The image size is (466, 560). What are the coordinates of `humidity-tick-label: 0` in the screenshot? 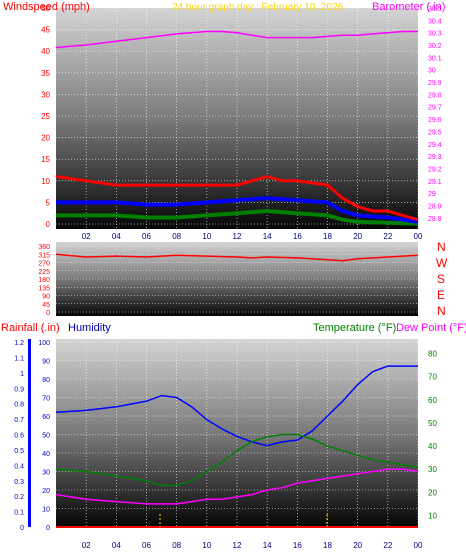 It's located at (48, 528).